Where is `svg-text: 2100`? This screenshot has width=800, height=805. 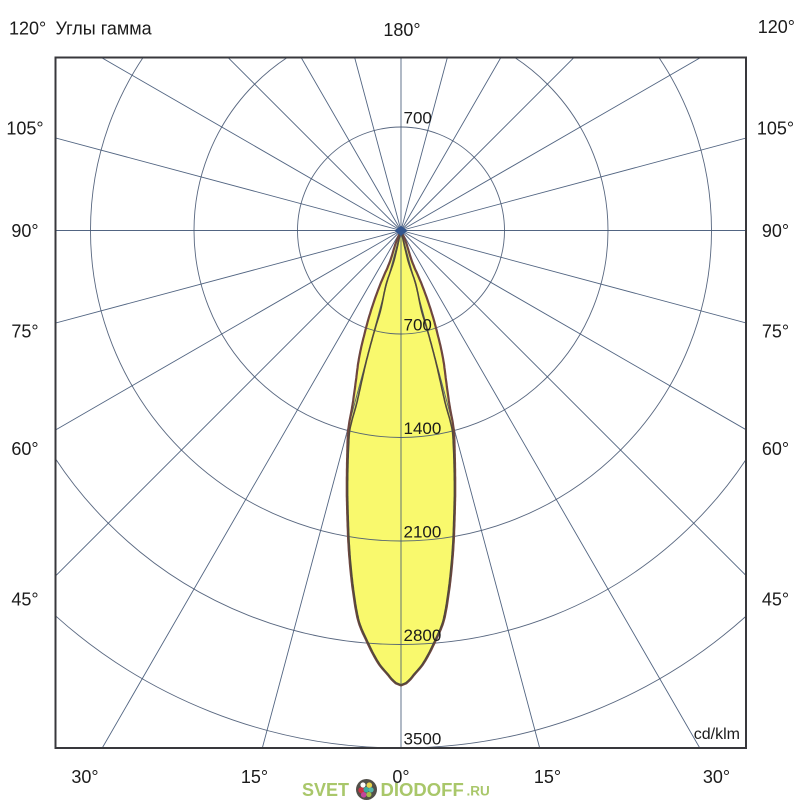 svg-text: 2100 is located at coordinates (423, 532).